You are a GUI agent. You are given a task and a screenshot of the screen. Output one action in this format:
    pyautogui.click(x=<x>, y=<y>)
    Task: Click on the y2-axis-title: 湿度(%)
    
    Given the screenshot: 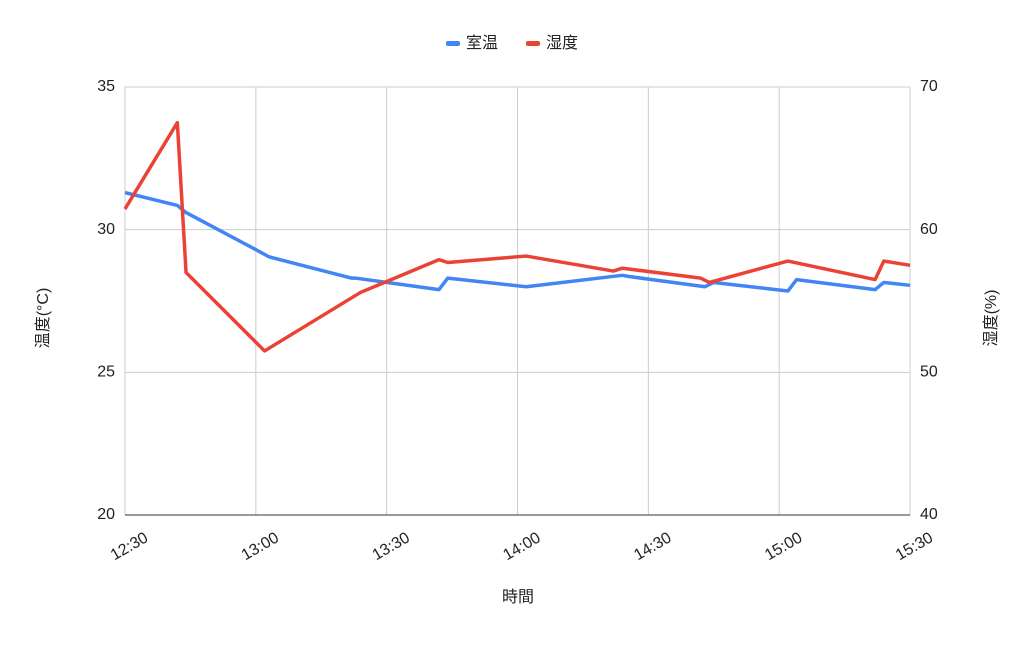 What is the action you would take?
    pyautogui.click(x=991, y=318)
    